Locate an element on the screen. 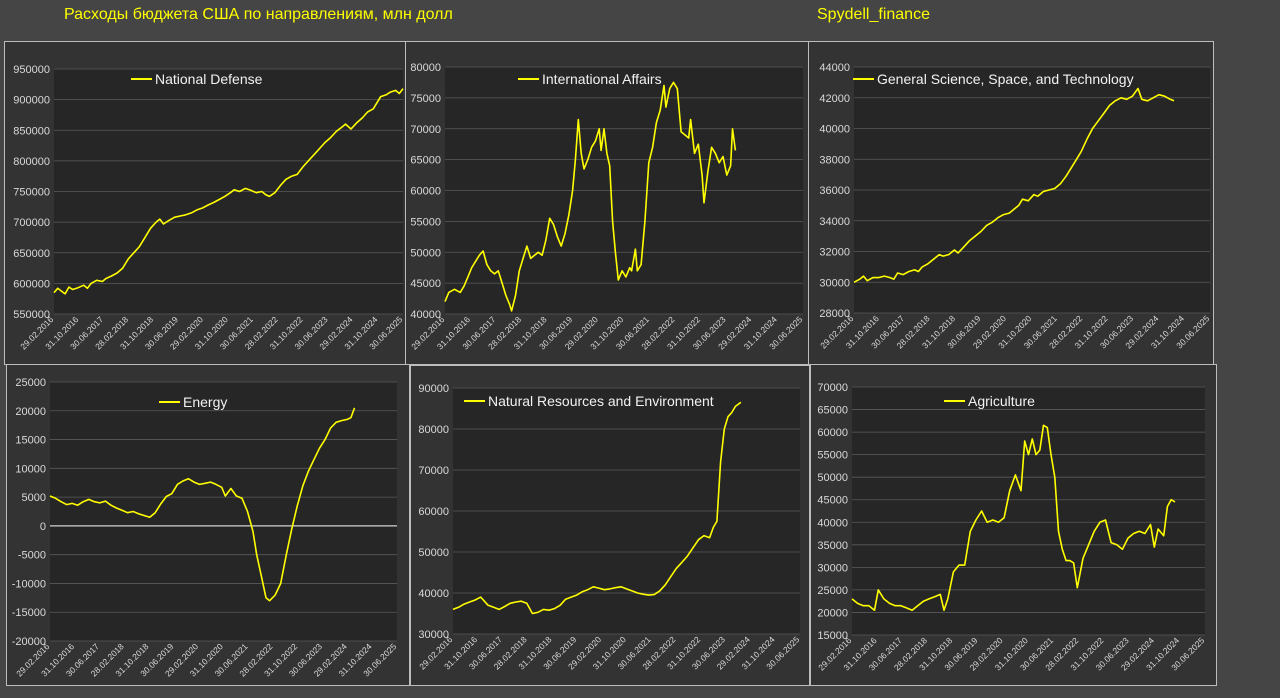  y-tick-label: -10000 is located at coordinates (29, 584).